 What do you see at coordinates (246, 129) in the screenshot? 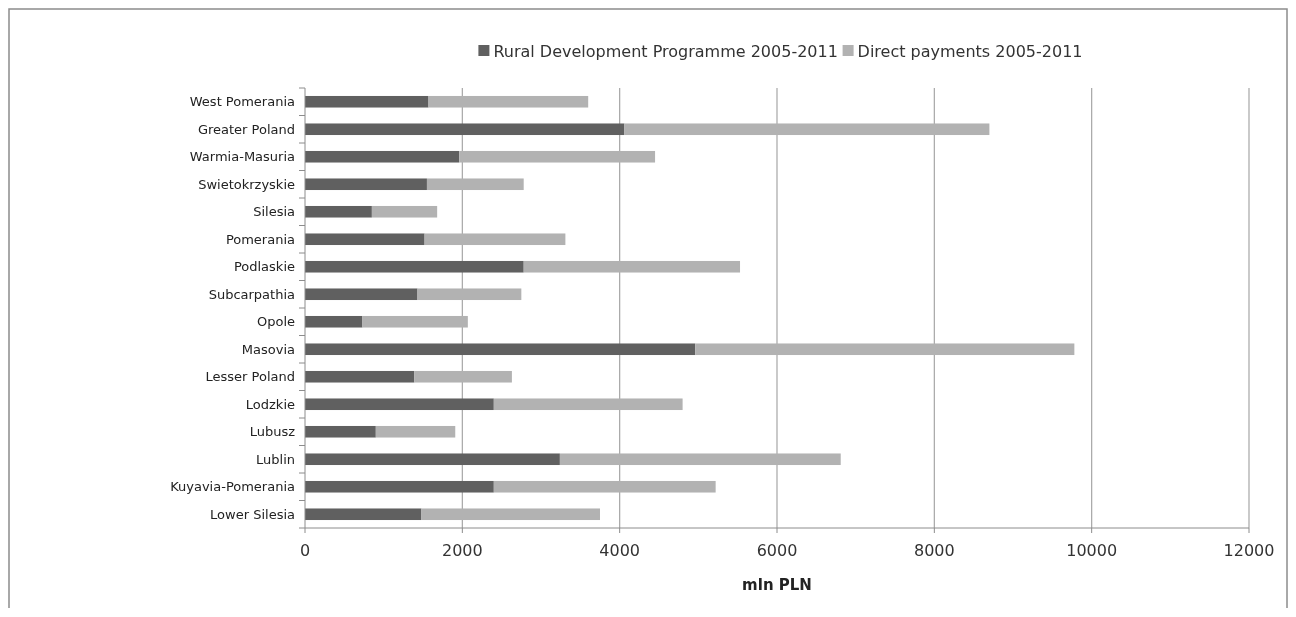
I see `y-tick-label: Greater Poland` at bounding box center [246, 129].